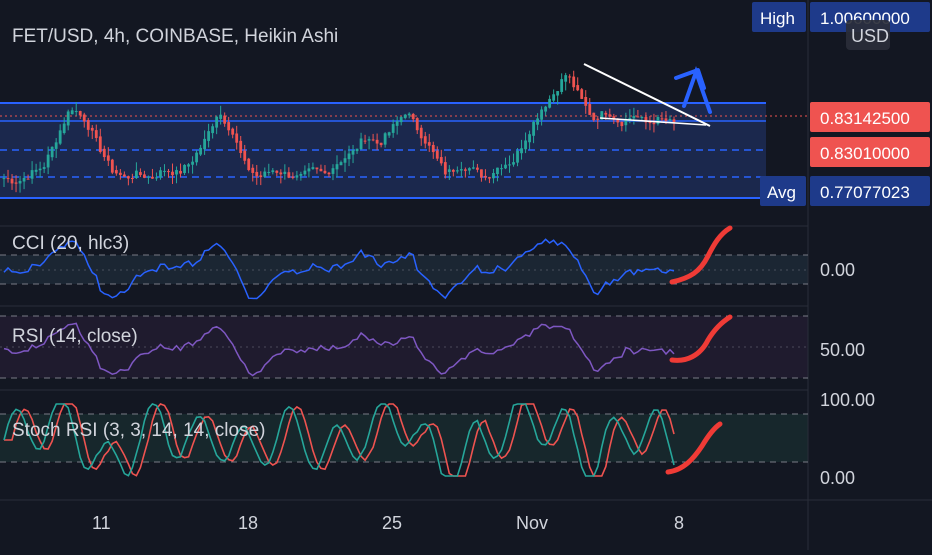  I want to click on avg-label: Avg, so click(781, 192).